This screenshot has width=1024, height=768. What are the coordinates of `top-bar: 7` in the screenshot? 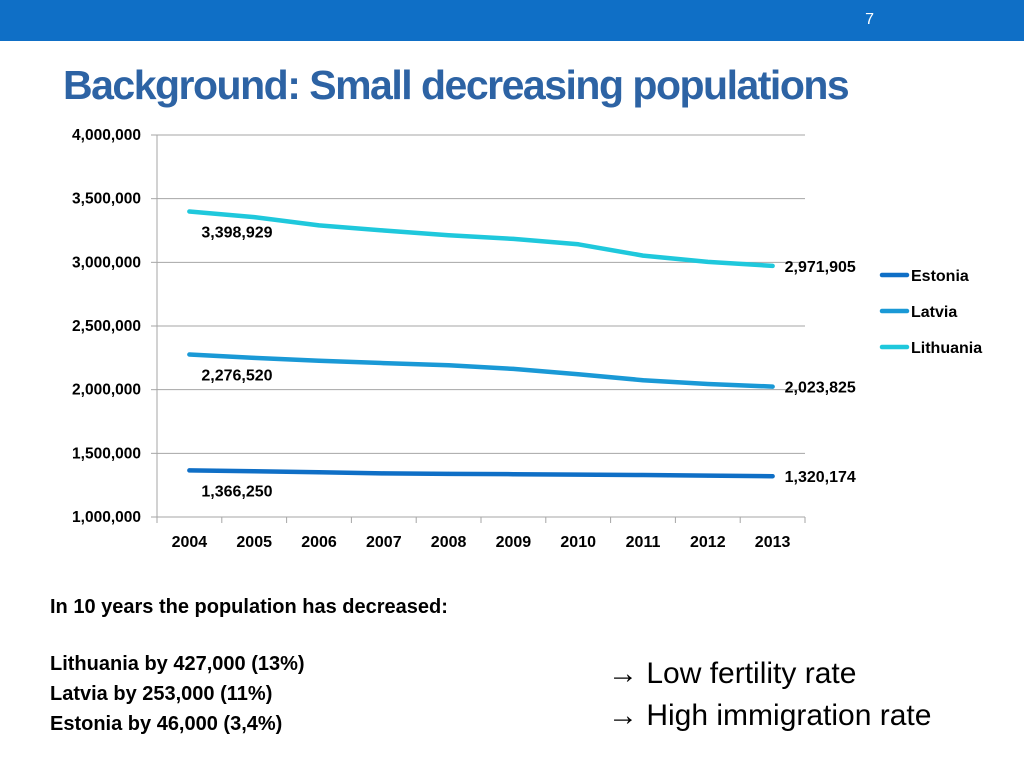 It's located at (512, 20).